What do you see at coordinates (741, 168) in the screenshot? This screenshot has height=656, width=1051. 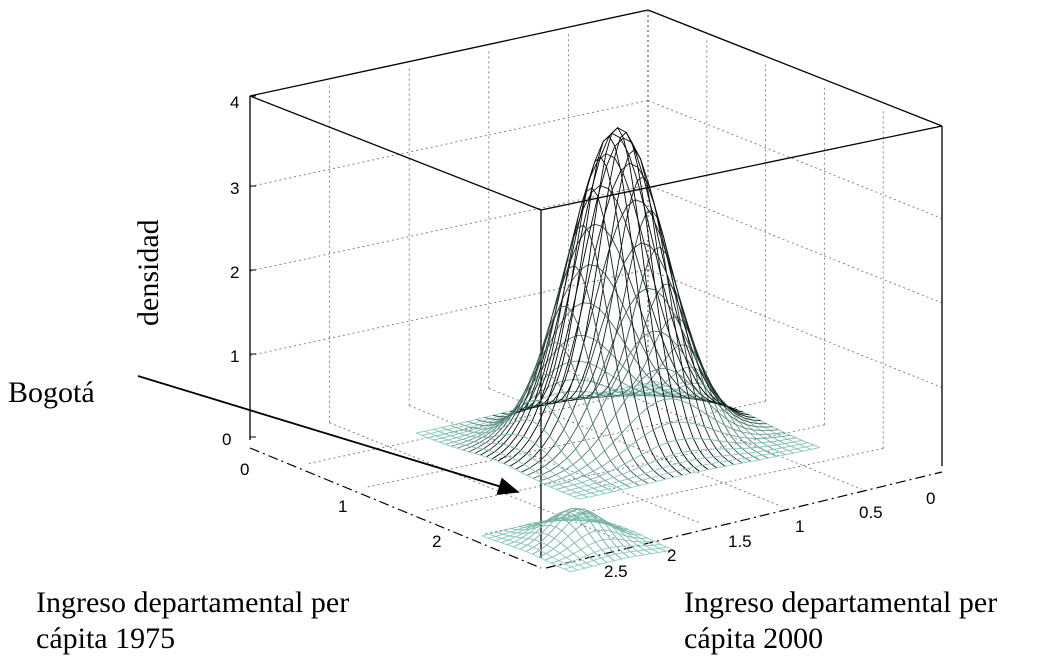 I see `box-edge-top-front-right` at bounding box center [741, 168].